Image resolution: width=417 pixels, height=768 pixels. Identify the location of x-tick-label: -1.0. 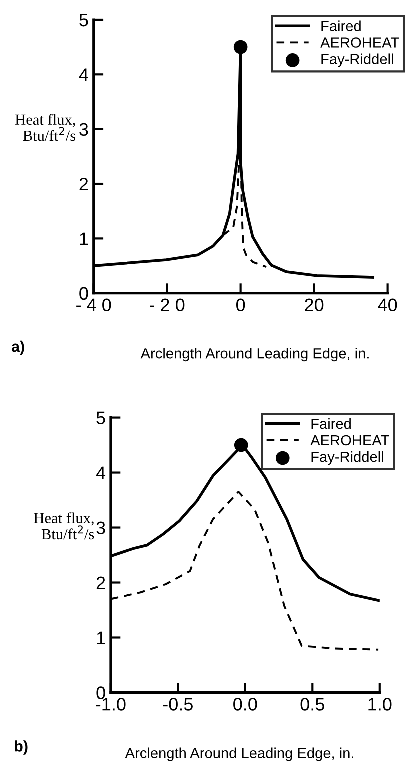
(111, 704).